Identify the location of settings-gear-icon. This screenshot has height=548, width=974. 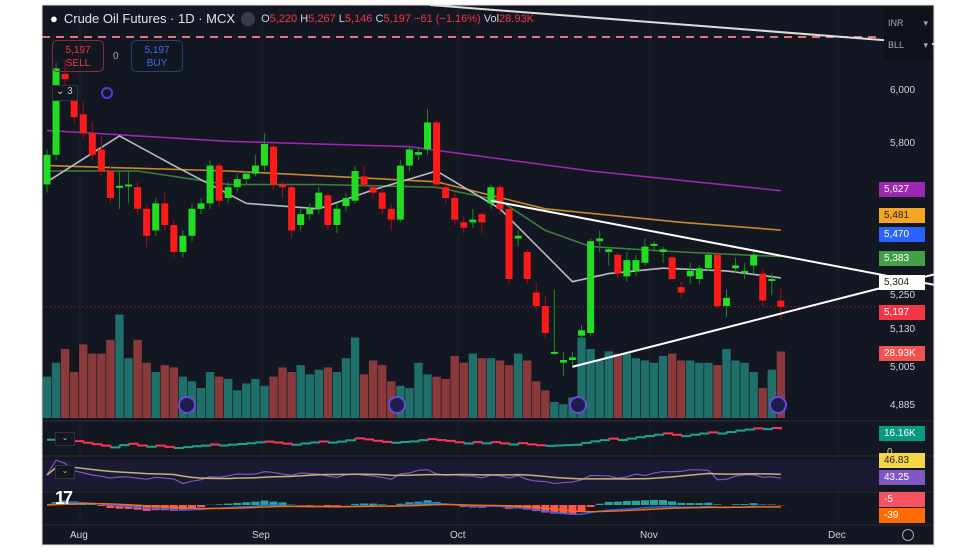
(908, 535).